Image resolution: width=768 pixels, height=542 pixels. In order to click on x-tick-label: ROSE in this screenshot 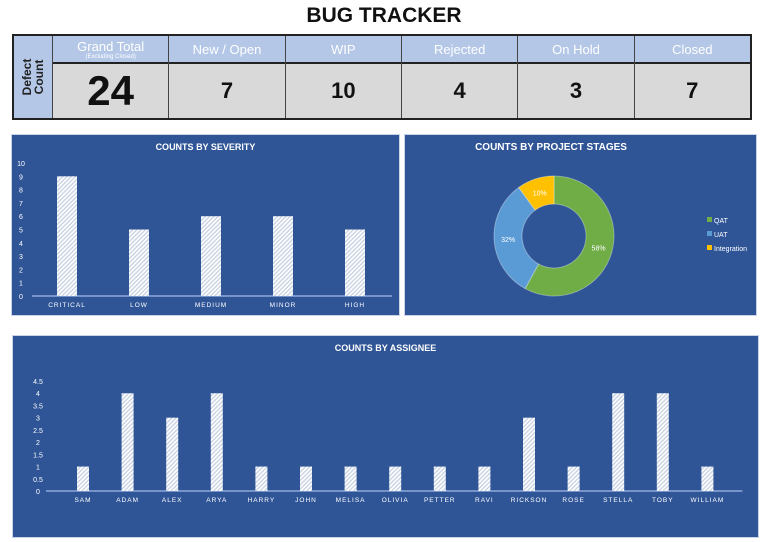, I will do `click(573, 500)`.